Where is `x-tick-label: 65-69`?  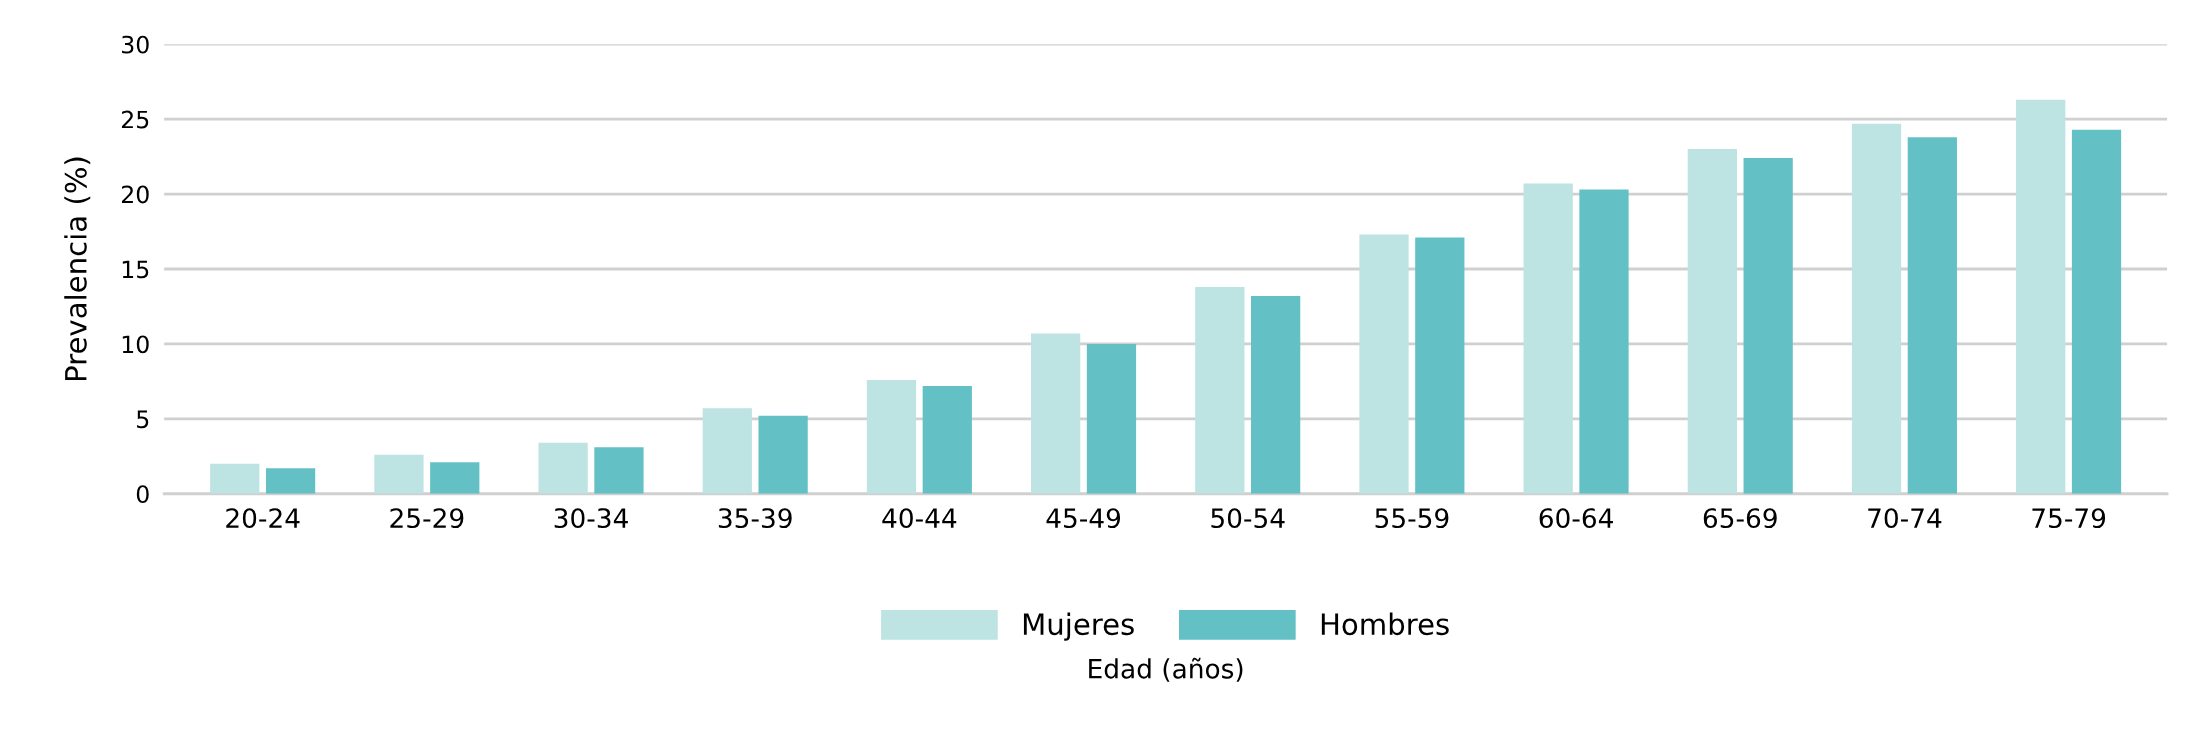
x-tick-label: 65-69 is located at coordinates (1740, 518).